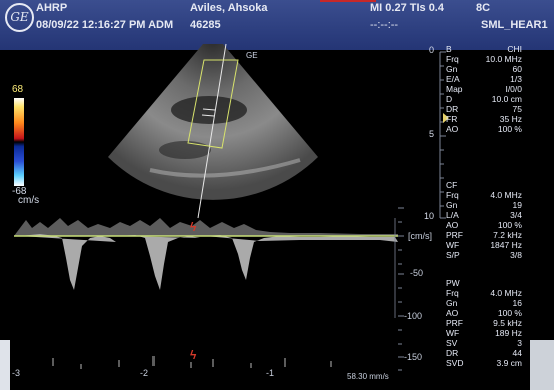 The width and height of the screenshot is (554, 390). Describe the element at coordinates (413, 316) in the screenshot. I see `velocity-scale-100: -100` at that location.